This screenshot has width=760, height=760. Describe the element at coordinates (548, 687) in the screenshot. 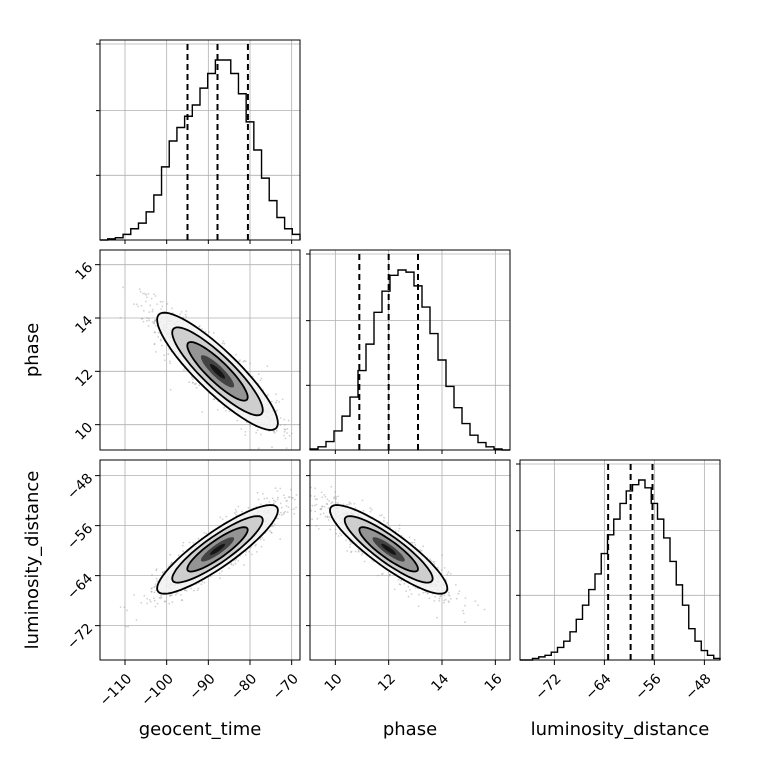

I see `x-tick-label: −72` at that location.